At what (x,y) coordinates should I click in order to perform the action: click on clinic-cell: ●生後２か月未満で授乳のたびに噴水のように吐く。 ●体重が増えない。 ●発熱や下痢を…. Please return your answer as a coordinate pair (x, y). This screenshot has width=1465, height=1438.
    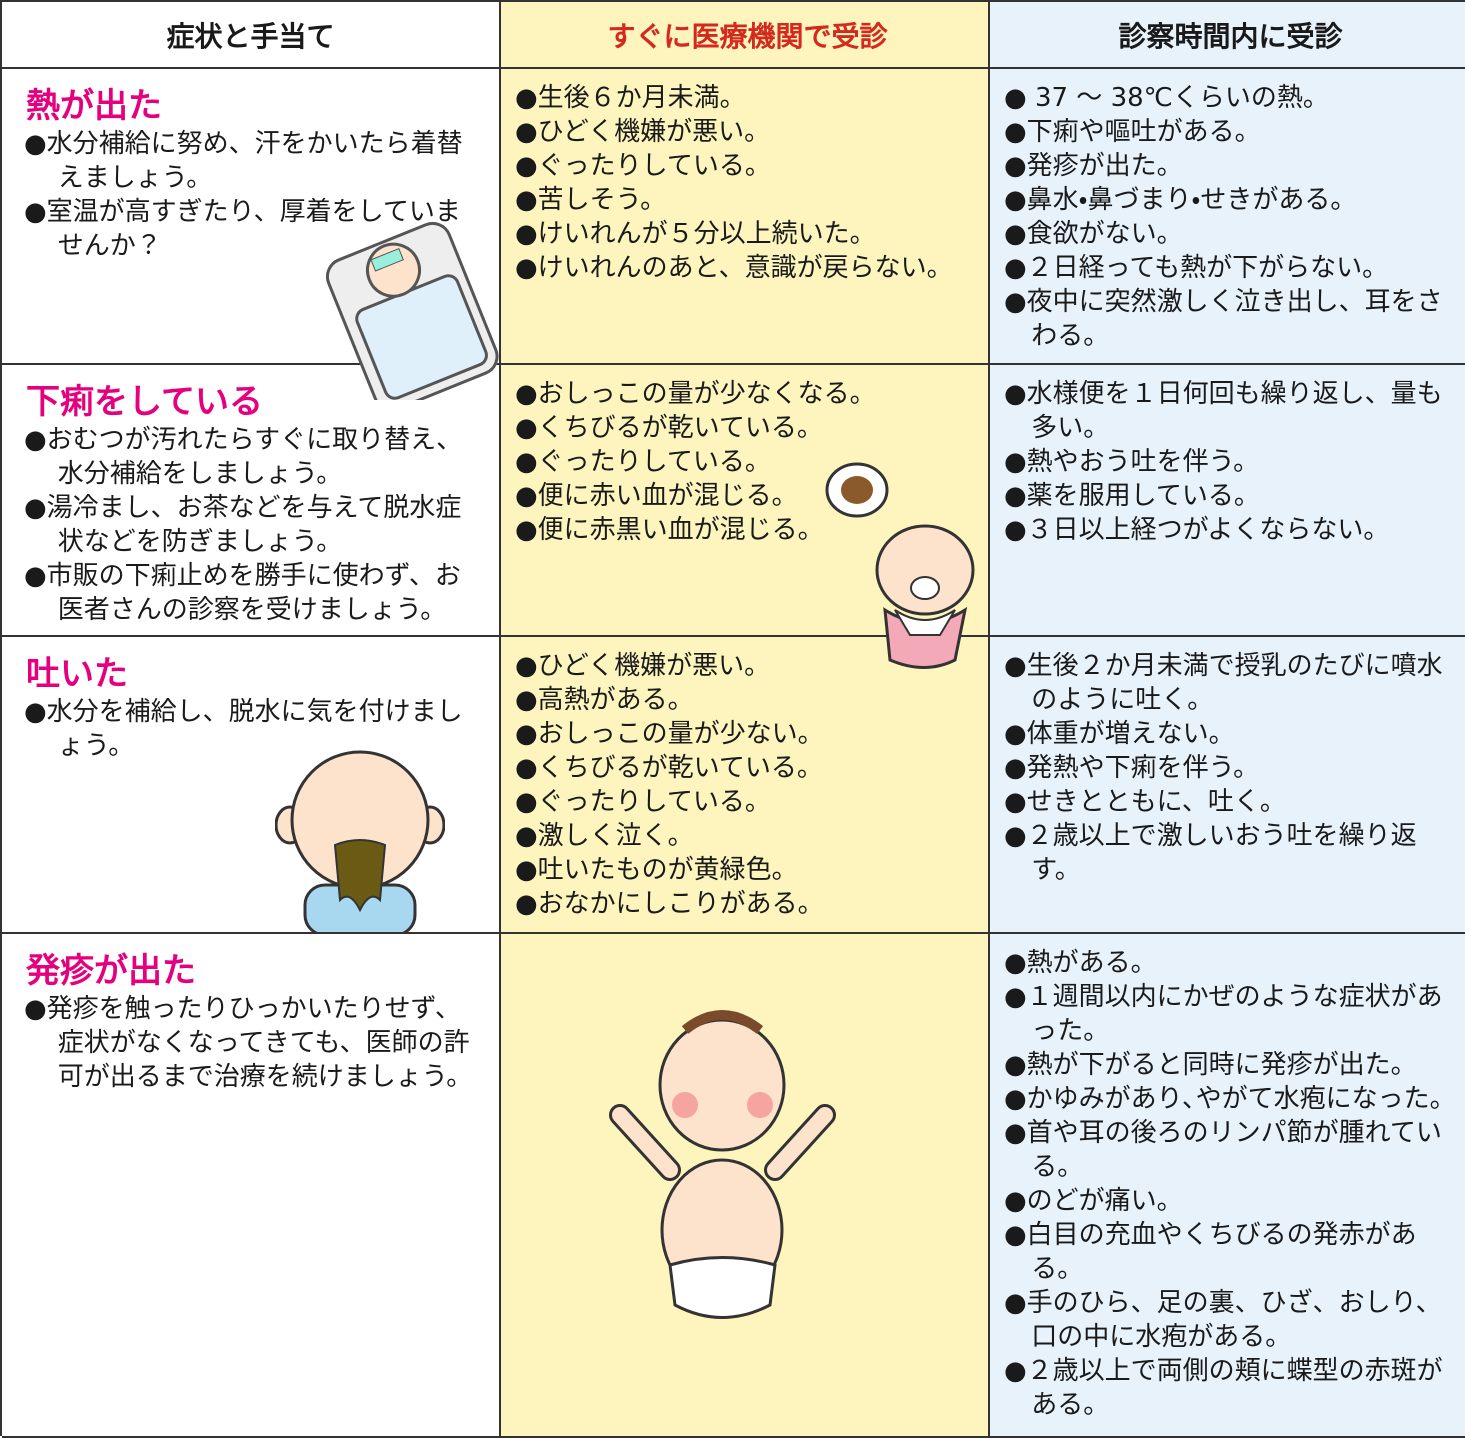
    Looking at the image, I should click on (1227, 785).